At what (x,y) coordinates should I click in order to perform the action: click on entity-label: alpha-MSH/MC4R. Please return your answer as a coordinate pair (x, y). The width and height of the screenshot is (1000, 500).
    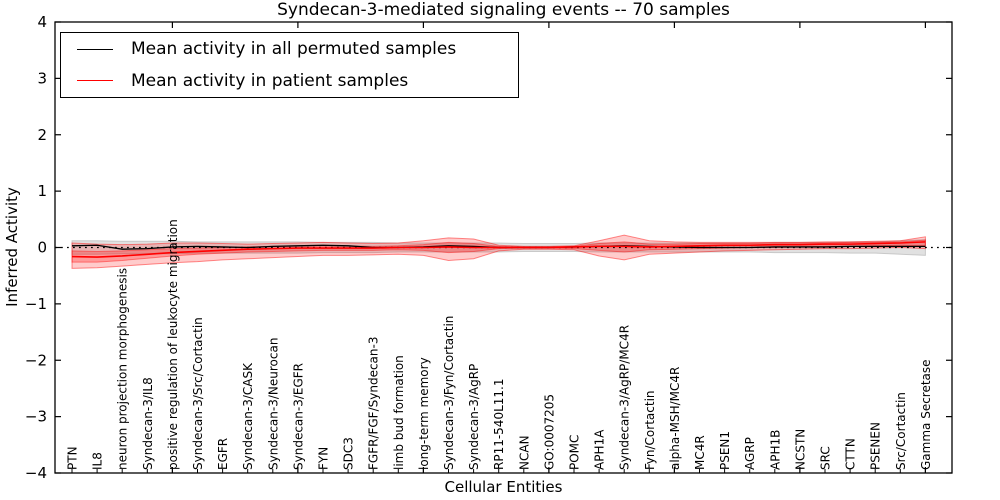
    Looking at the image, I should click on (675, 418).